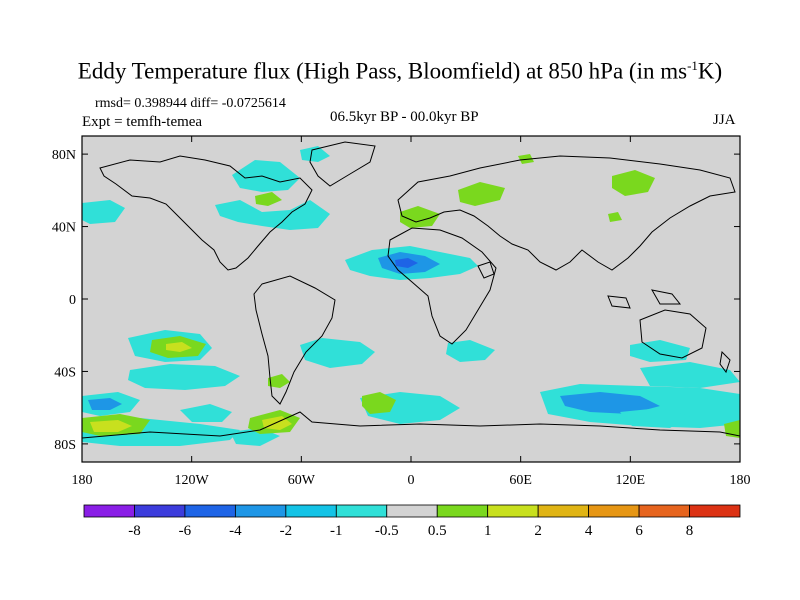 The width and height of the screenshot is (800, 600). I want to click on colorbar-label: -2, so click(286, 531).